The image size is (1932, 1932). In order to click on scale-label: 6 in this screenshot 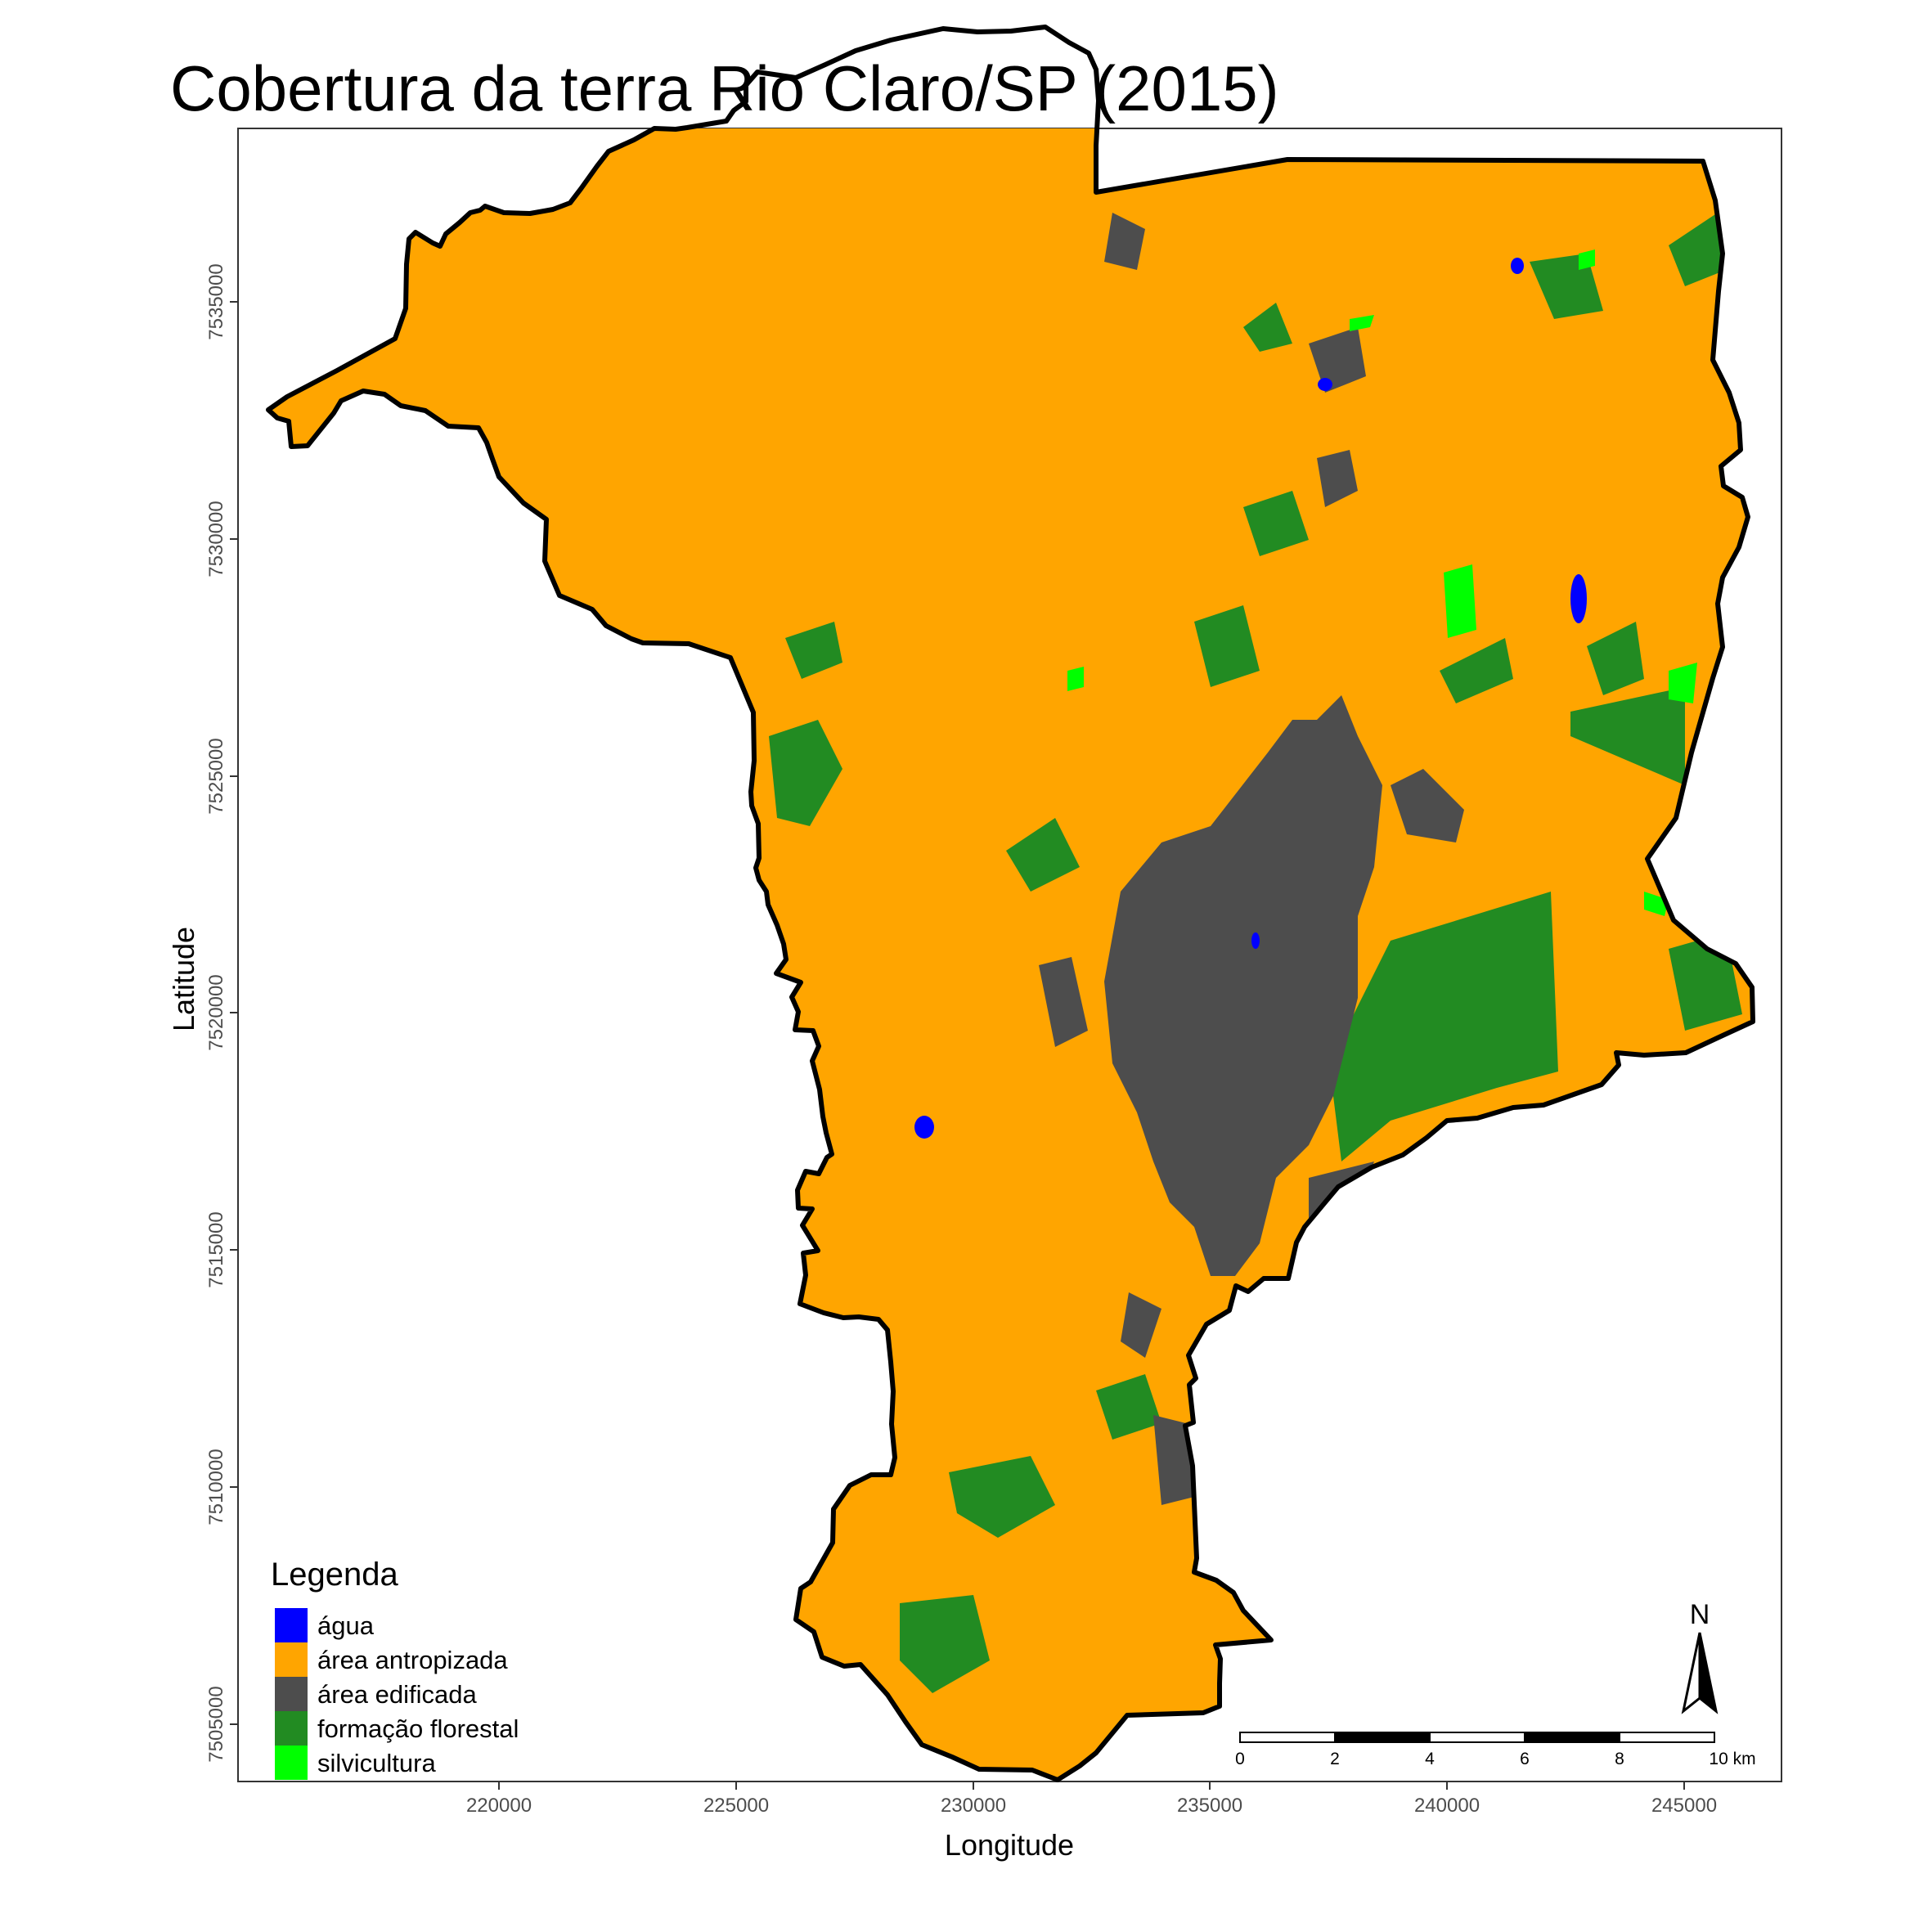, I will do `click(1525, 1759)`.